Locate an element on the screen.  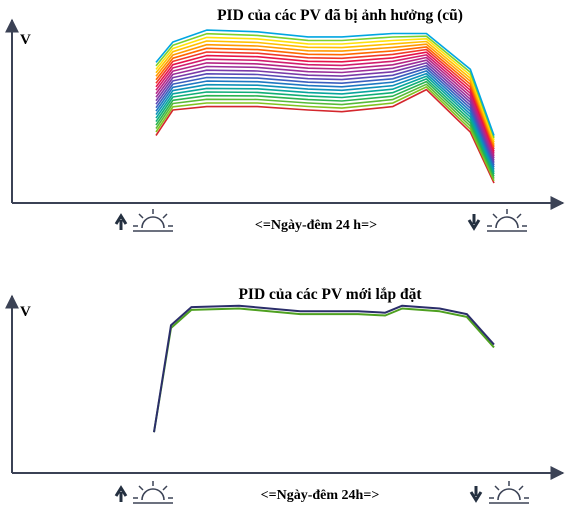
chart2-x-label: <=Ngày-đêm 24h=> is located at coordinates (320, 495).